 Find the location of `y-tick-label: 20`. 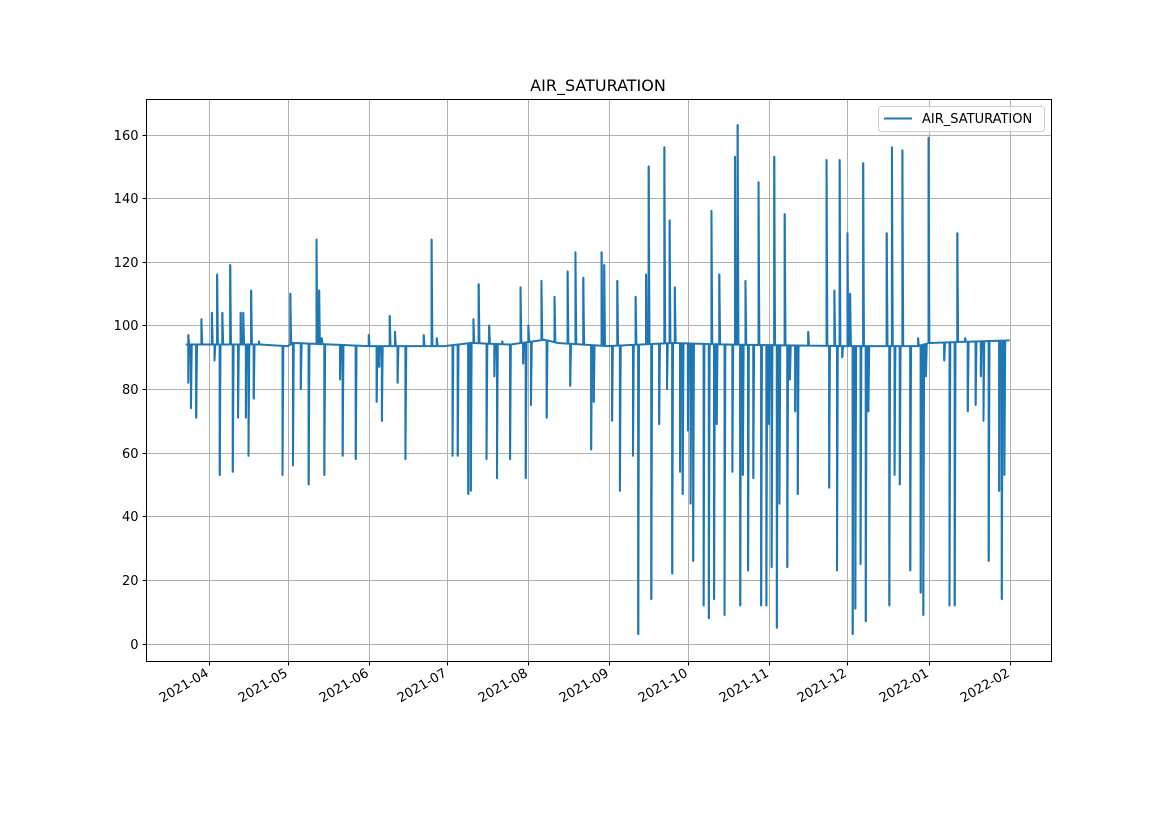

y-tick-label: 20 is located at coordinates (130, 581).